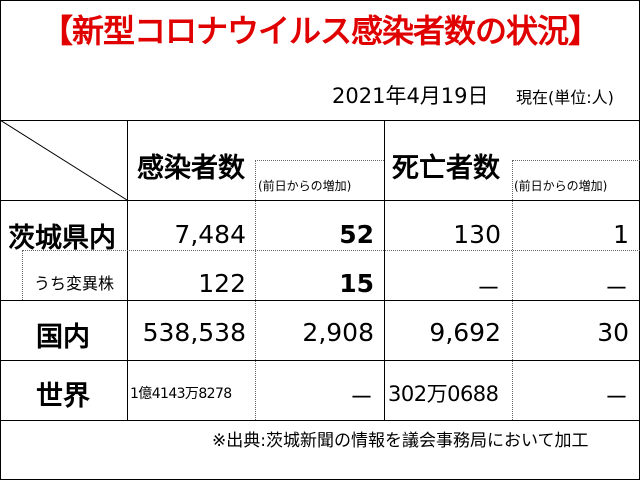 Image resolution: width=640 pixels, height=480 pixels. I want to click on cell-world-infected-increase: －, so click(361, 397).